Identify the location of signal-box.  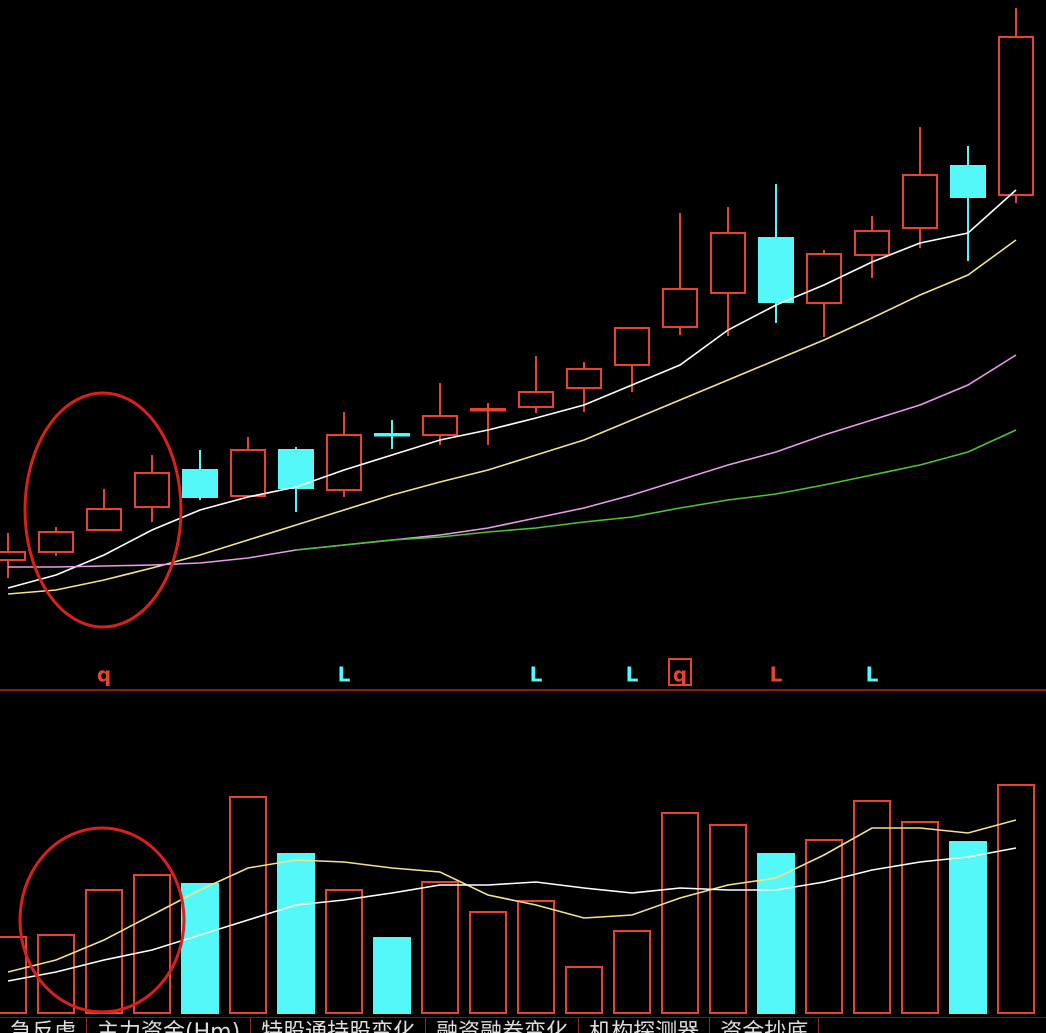
(680, 672).